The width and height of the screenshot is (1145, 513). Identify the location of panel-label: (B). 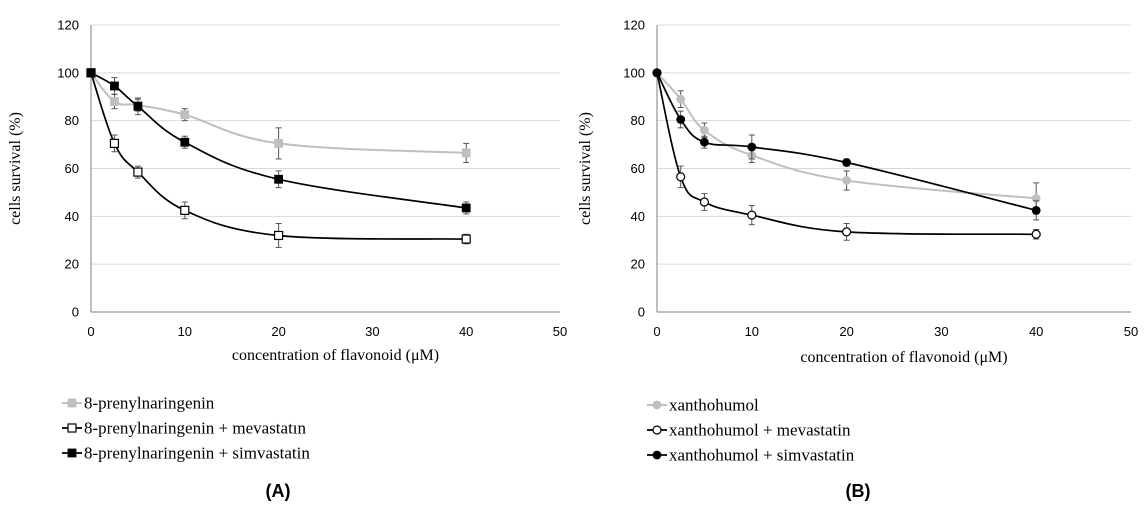
(858, 491).